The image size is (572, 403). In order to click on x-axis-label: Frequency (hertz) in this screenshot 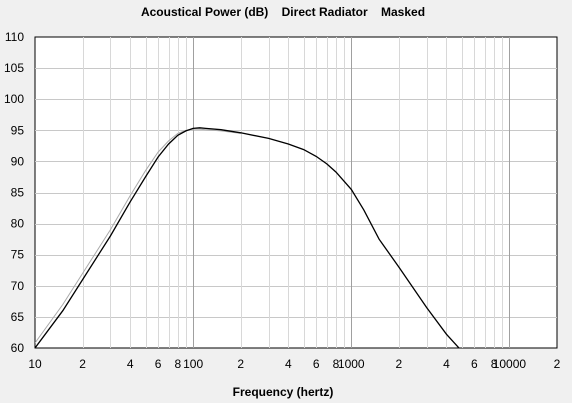, I will do `click(283, 392)`.